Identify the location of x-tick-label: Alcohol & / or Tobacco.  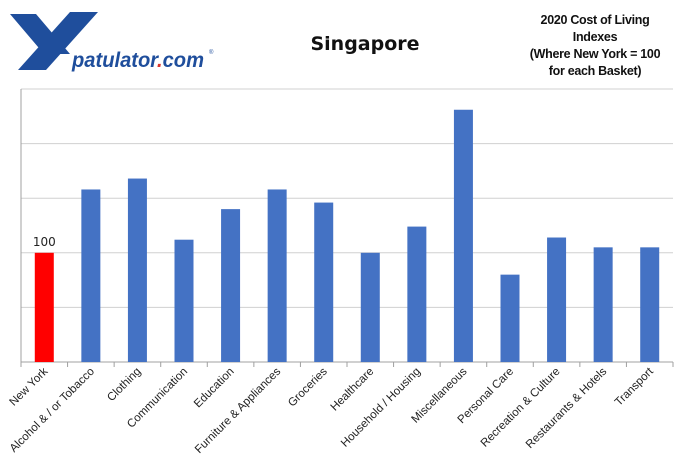
(52, 410).